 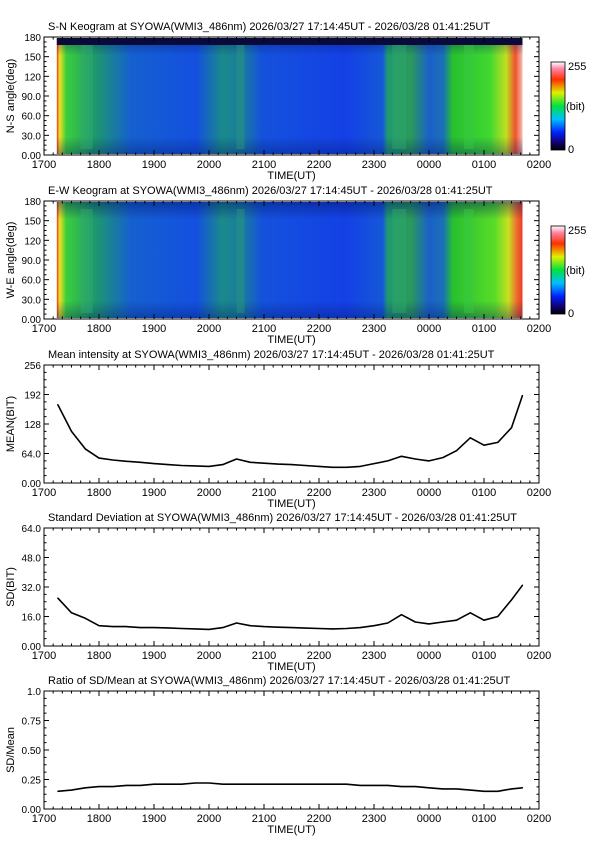 What do you see at coordinates (32, 396) in the screenshot?
I see `y-tick-label: 192` at bounding box center [32, 396].